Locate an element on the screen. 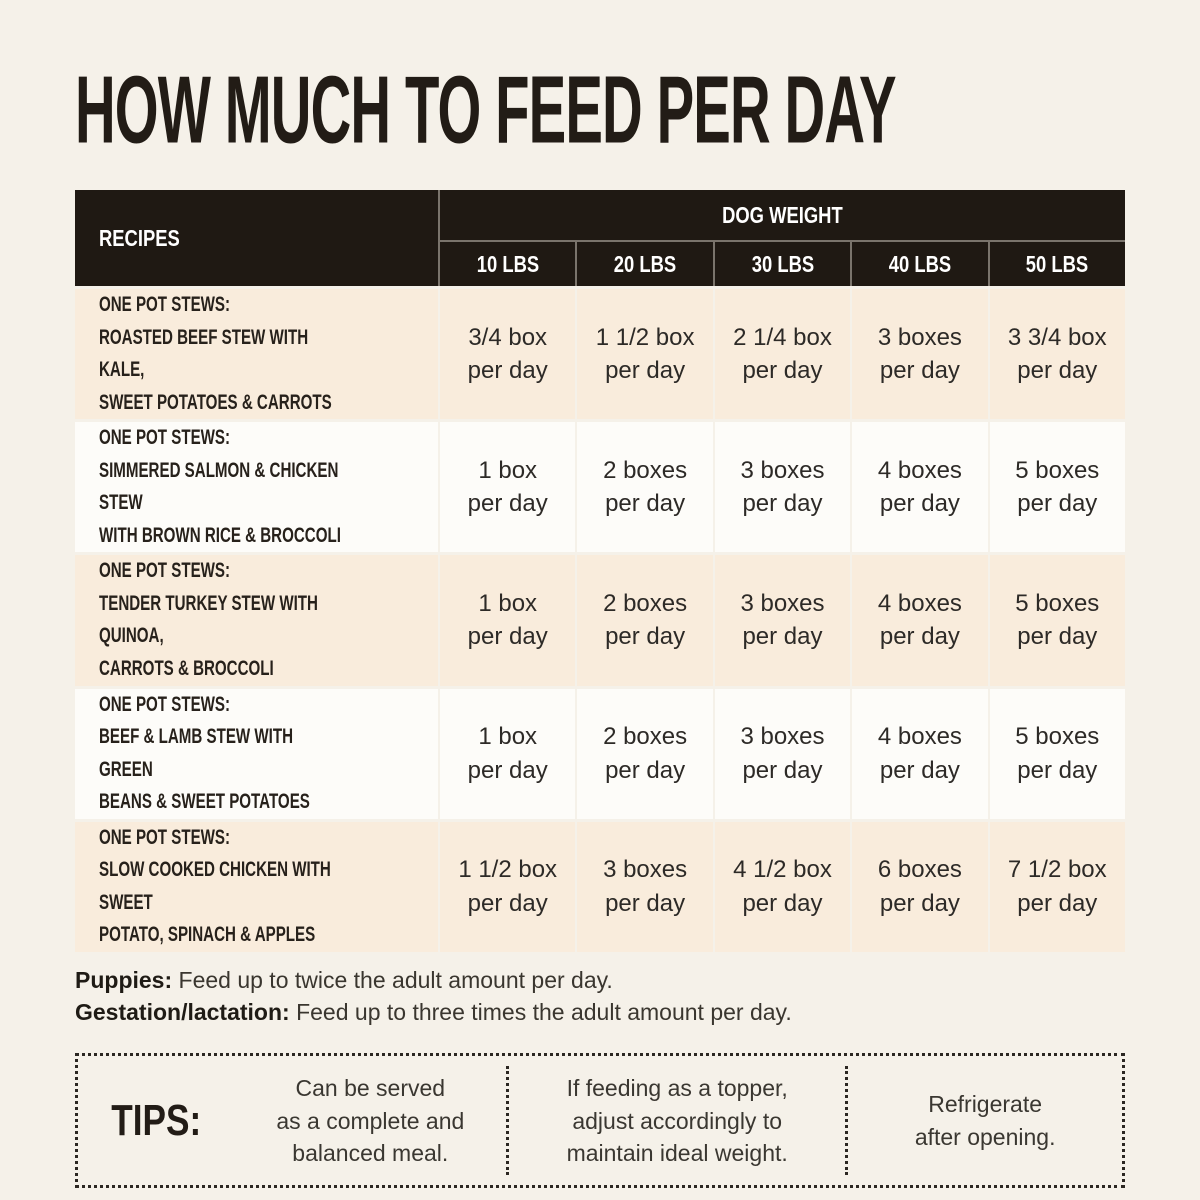 The height and width of the screenshot is (1200, 1200). value-cell: 6 boxes per day is located at coordinates (920, 886).